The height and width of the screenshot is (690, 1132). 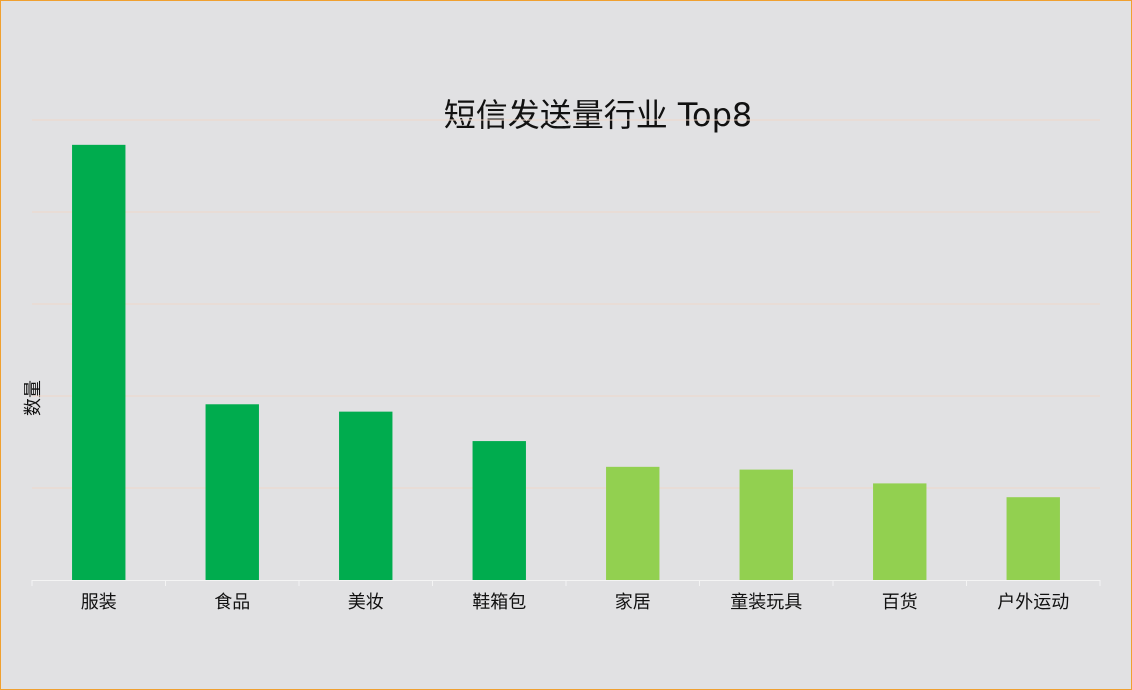 I want to click on x-tick-label: 食品, so click(x=232, y=602).